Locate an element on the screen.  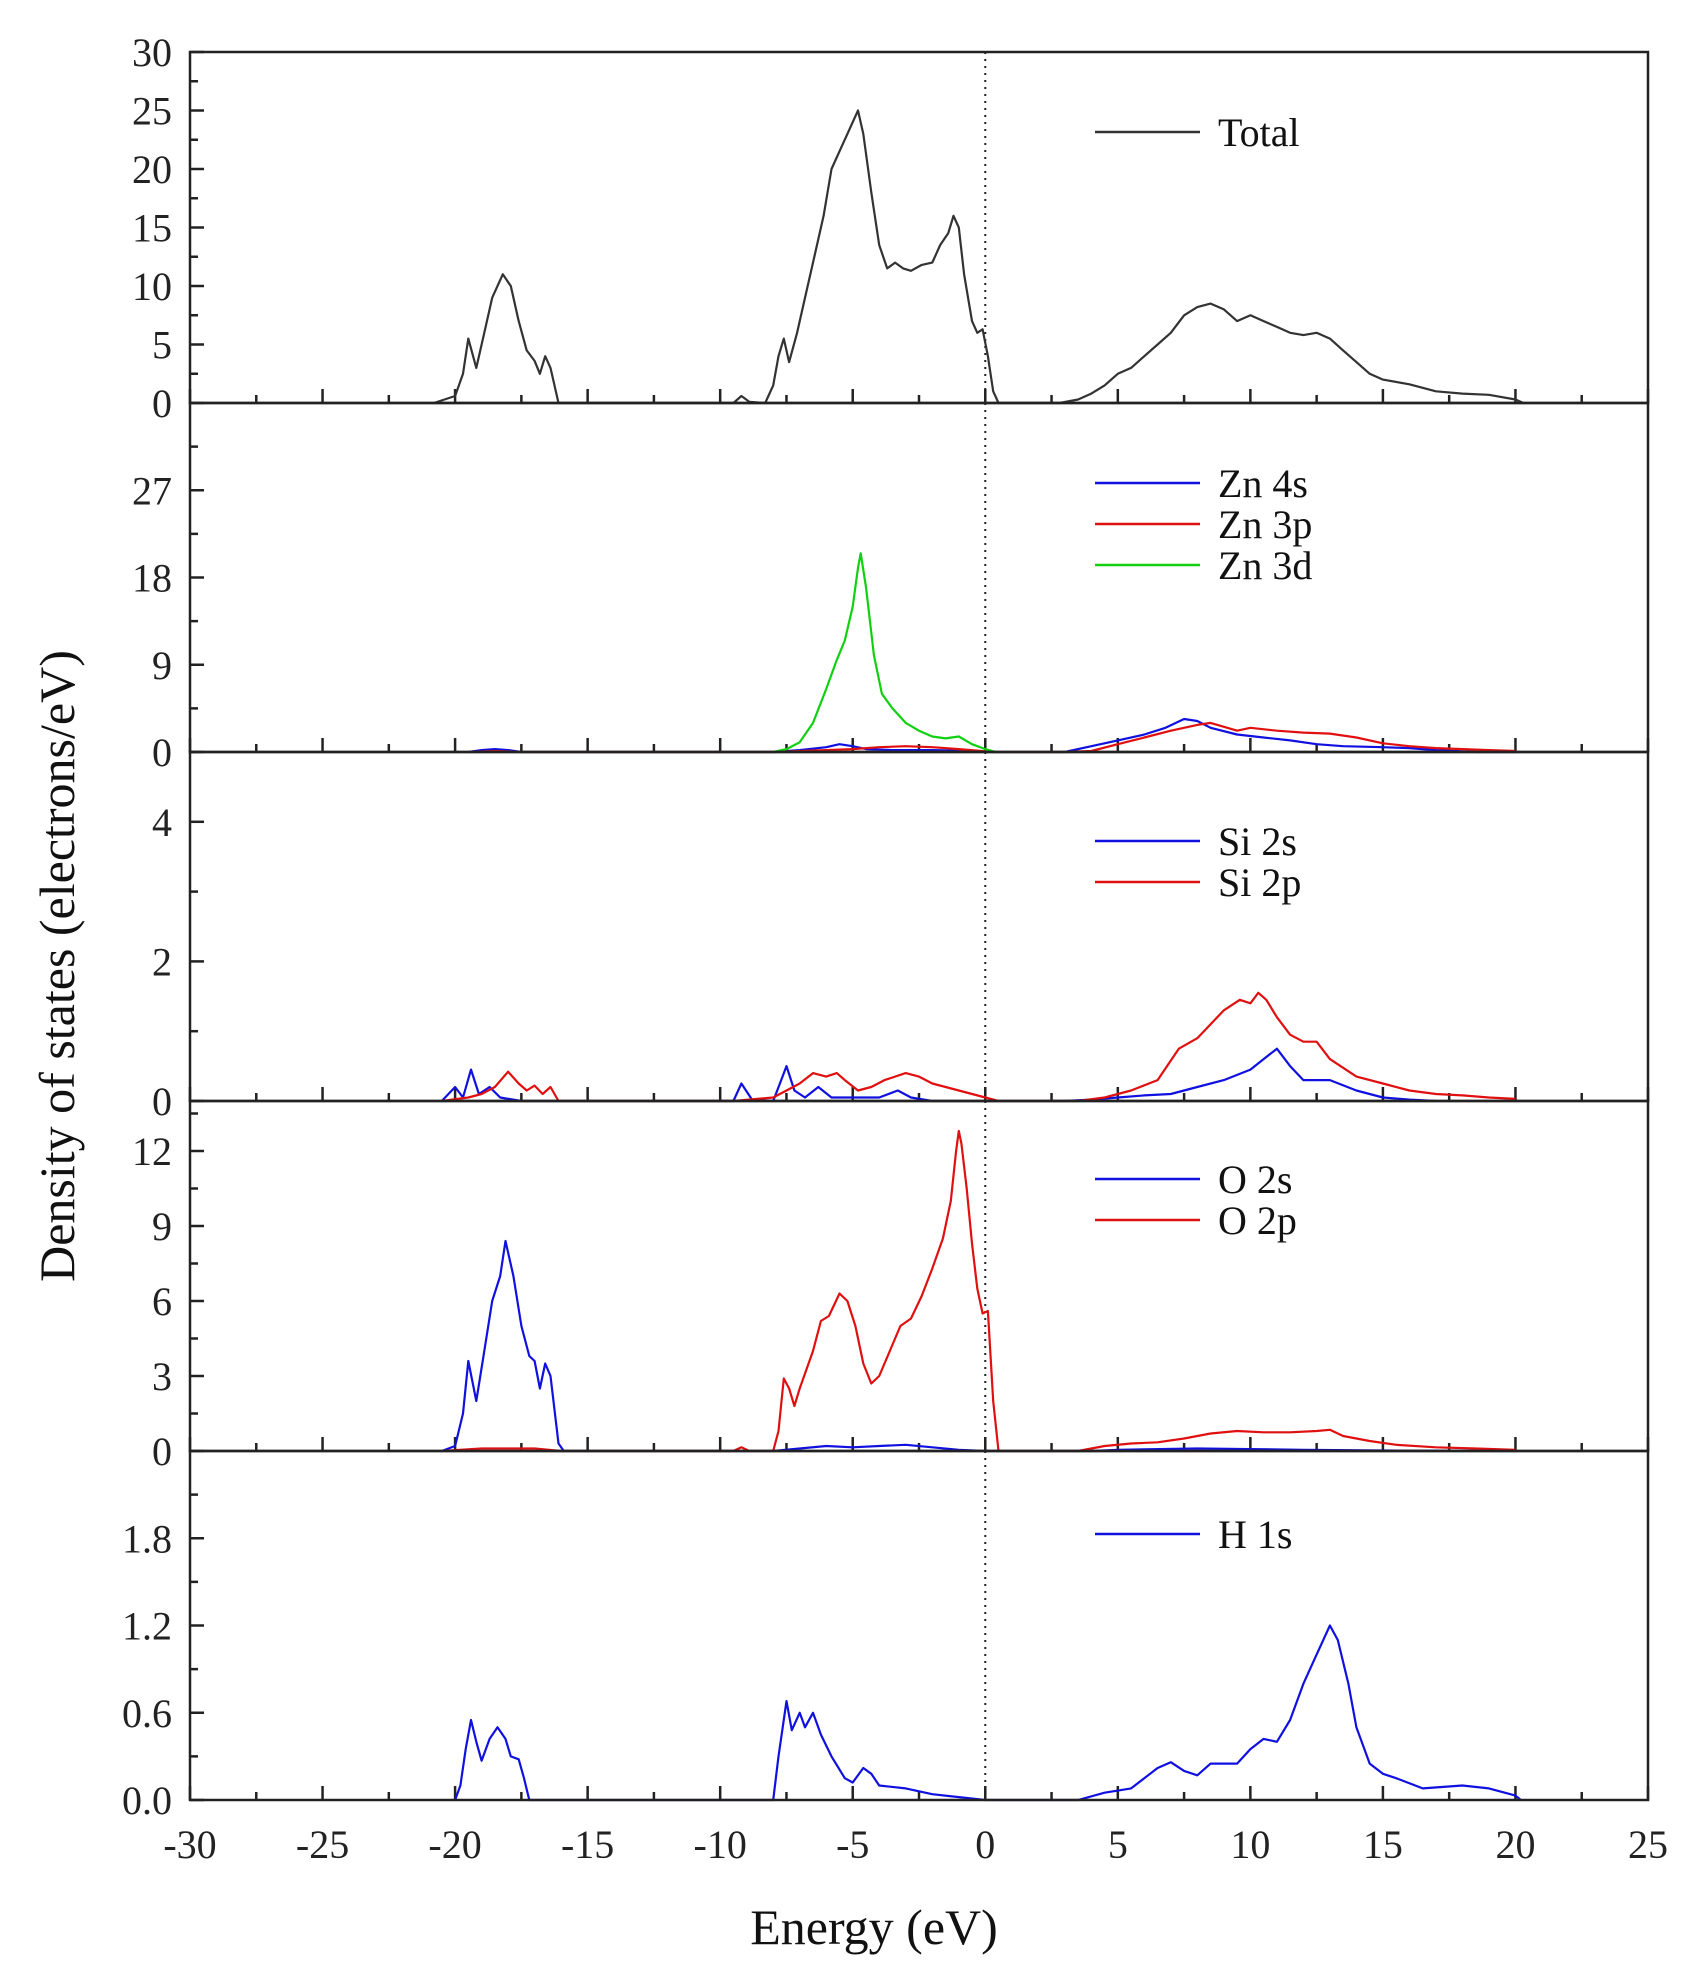
legend-label: H 1s is located at coordinates (1255, 1534).